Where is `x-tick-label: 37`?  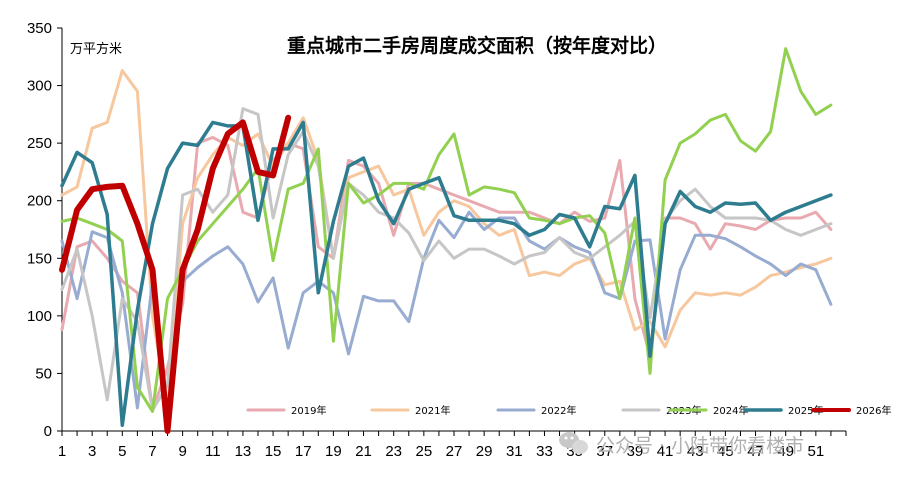
x-tick-label: 37 is located at coordinates (604, 451).